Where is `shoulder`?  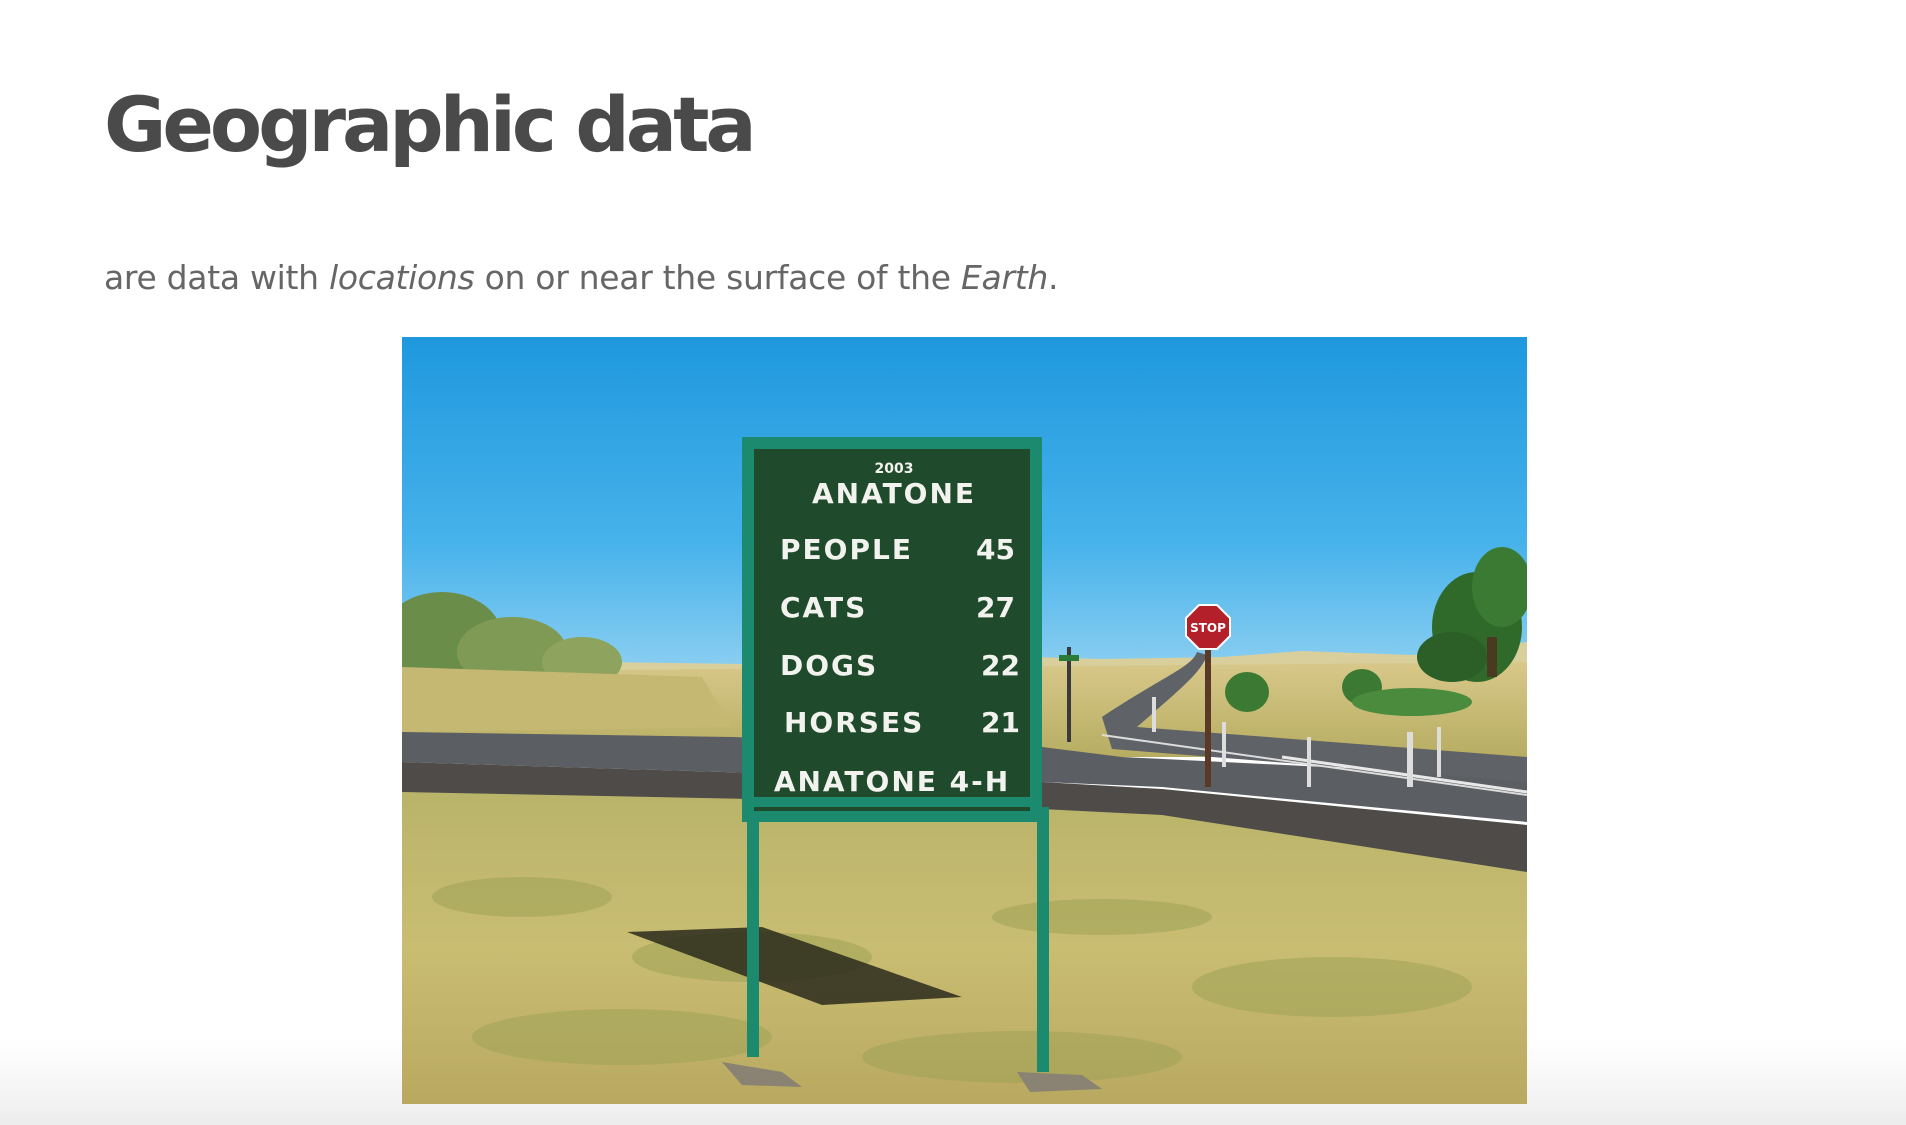 shoulder is located at coordinates (964, 819).